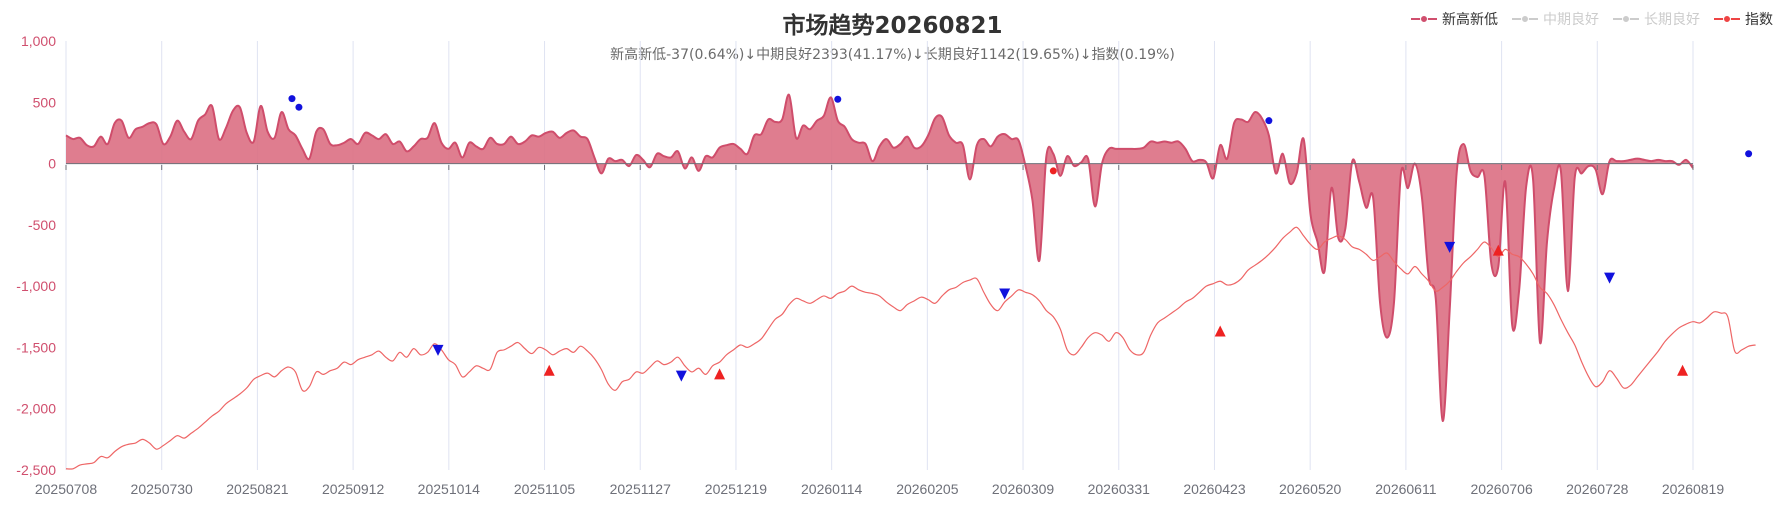  I want to click on y-tick-label: -2,000, so click(36, 409).